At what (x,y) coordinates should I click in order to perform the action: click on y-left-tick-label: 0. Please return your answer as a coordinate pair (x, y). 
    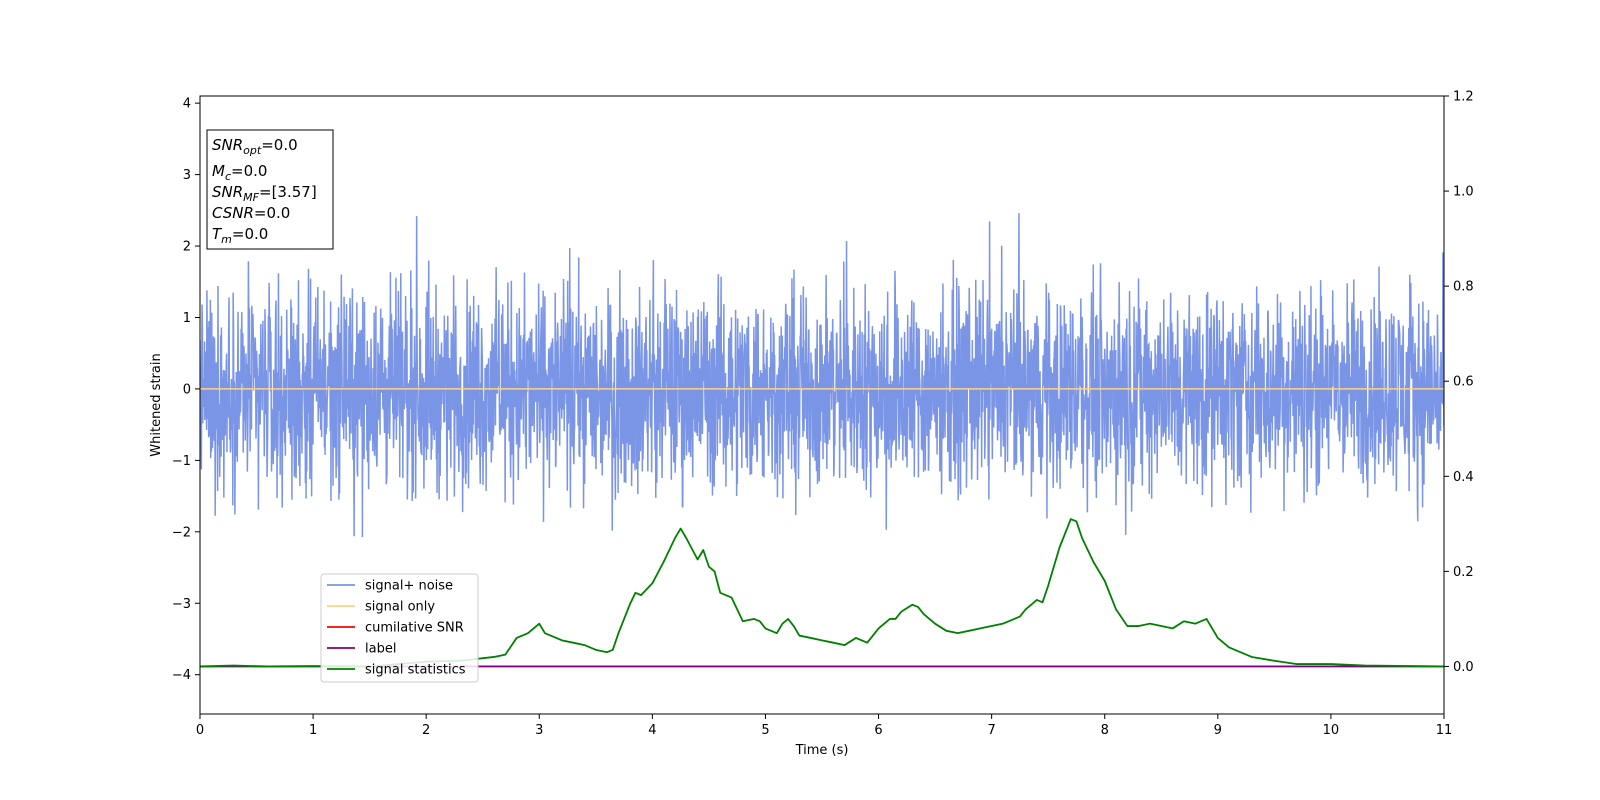
    Looking at the image, I should click on (187, 389).